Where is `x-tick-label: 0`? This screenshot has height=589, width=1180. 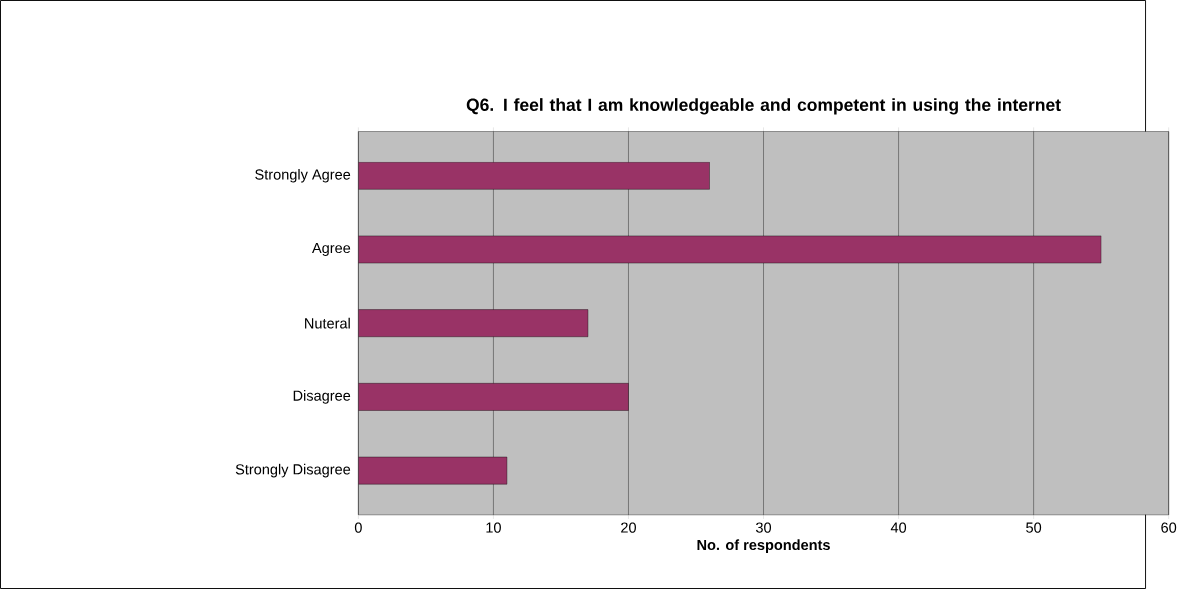
x-tick-label: 0 is located at coordinates (358, 527).